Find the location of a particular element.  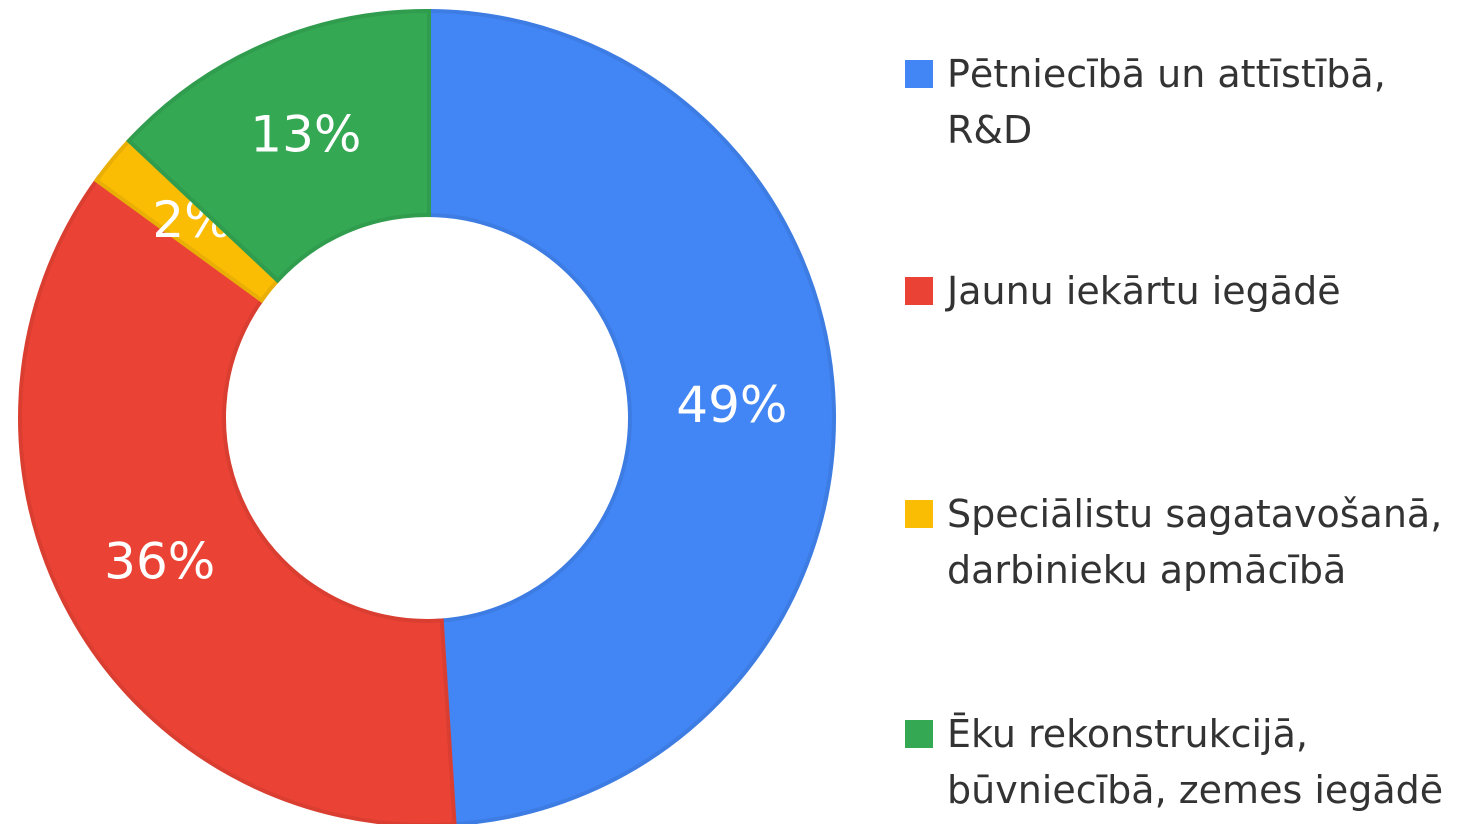

legend-item: Pētniecībā un attīstībā, R&D is located at coordinates (1190, 102).